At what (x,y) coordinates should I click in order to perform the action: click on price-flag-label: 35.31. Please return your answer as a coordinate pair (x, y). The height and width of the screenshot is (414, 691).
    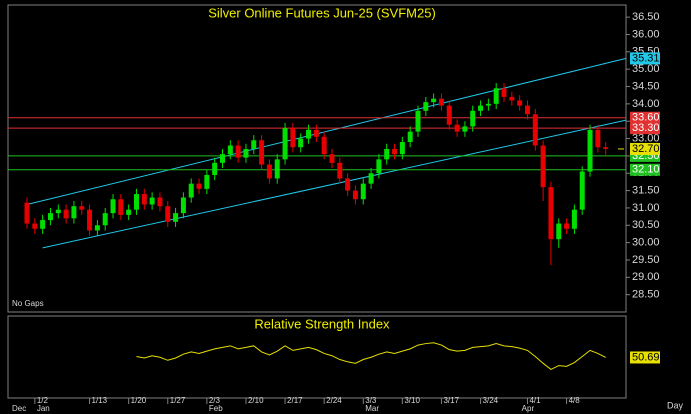
    Looking at the image, I should click on (646, 58).